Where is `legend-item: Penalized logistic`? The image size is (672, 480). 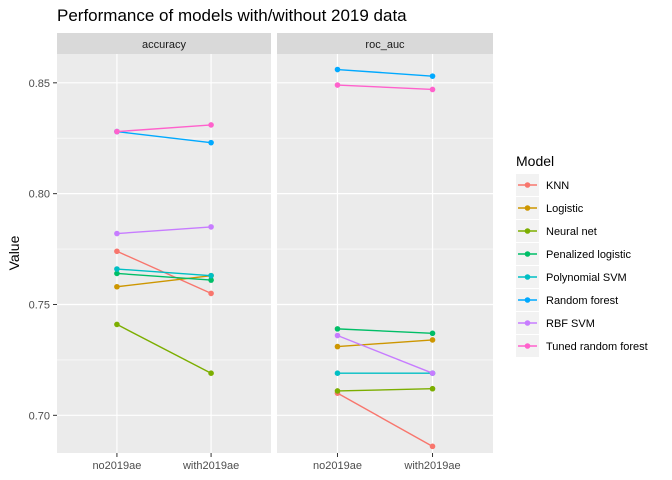
legend-item: Penalized logistic is located at coordinates (573, 254).